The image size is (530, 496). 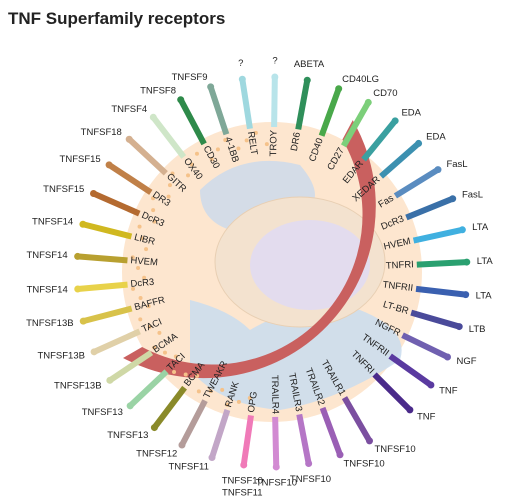 I want to click on cytoplasm, so click(x=296, y=355).